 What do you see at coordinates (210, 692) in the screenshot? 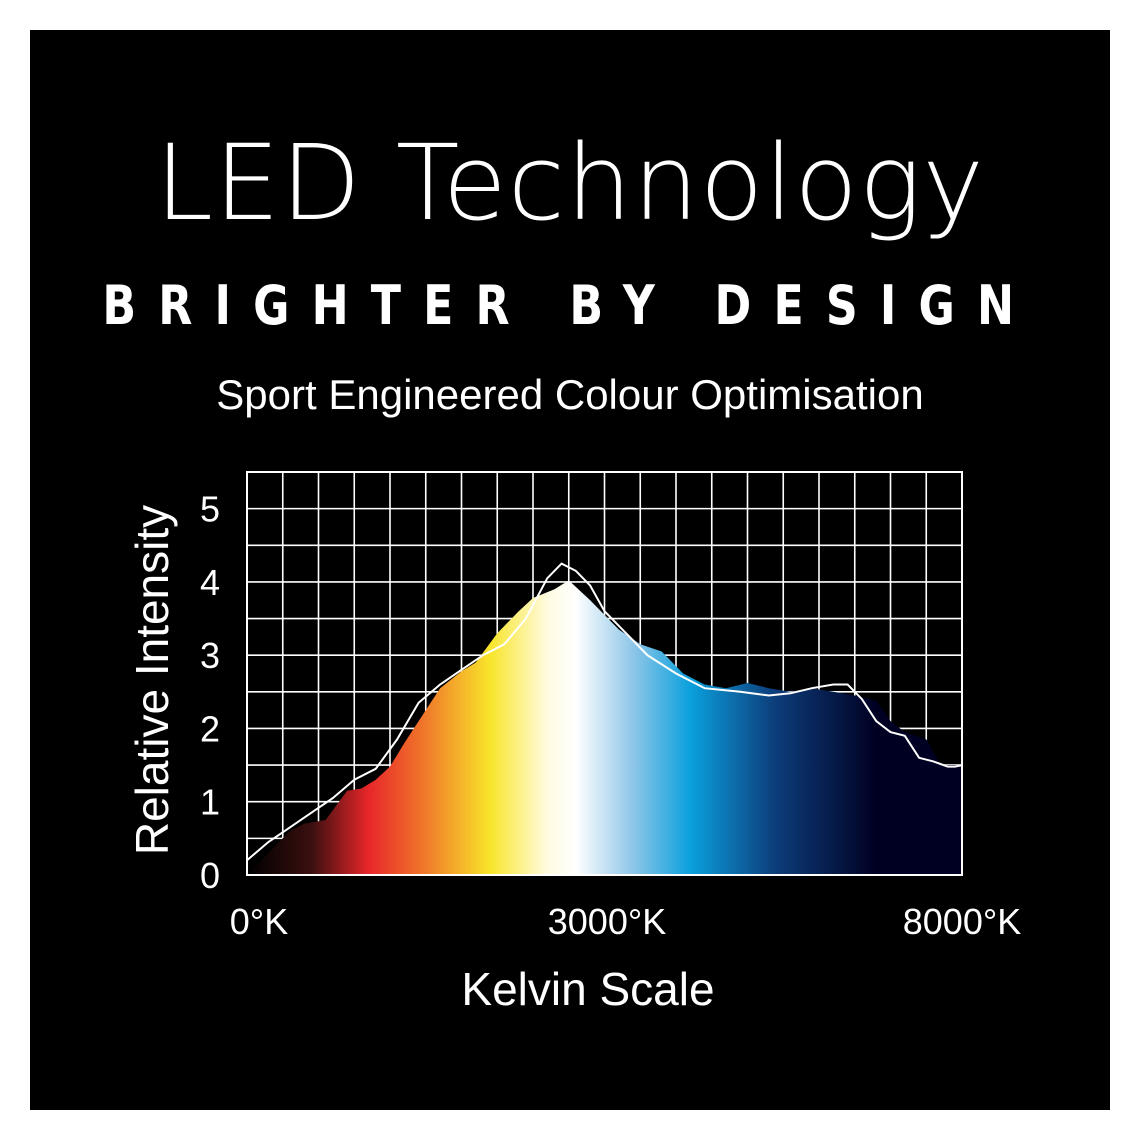
I see `y-tick-labels: 0 1 2 3 4 5` at bounding box center [210, 692].